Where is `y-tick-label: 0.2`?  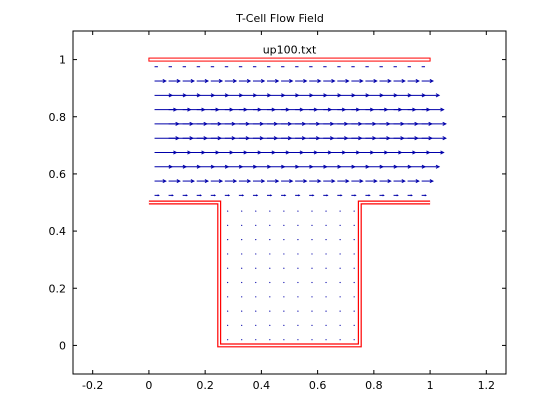 y-tick-label: 0.2 is located at coordinates (58, 288).